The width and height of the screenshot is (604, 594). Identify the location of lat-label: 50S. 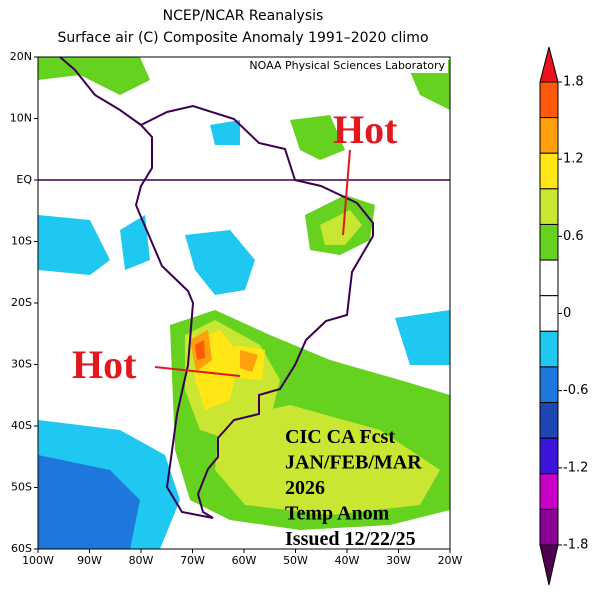
(21, 487).